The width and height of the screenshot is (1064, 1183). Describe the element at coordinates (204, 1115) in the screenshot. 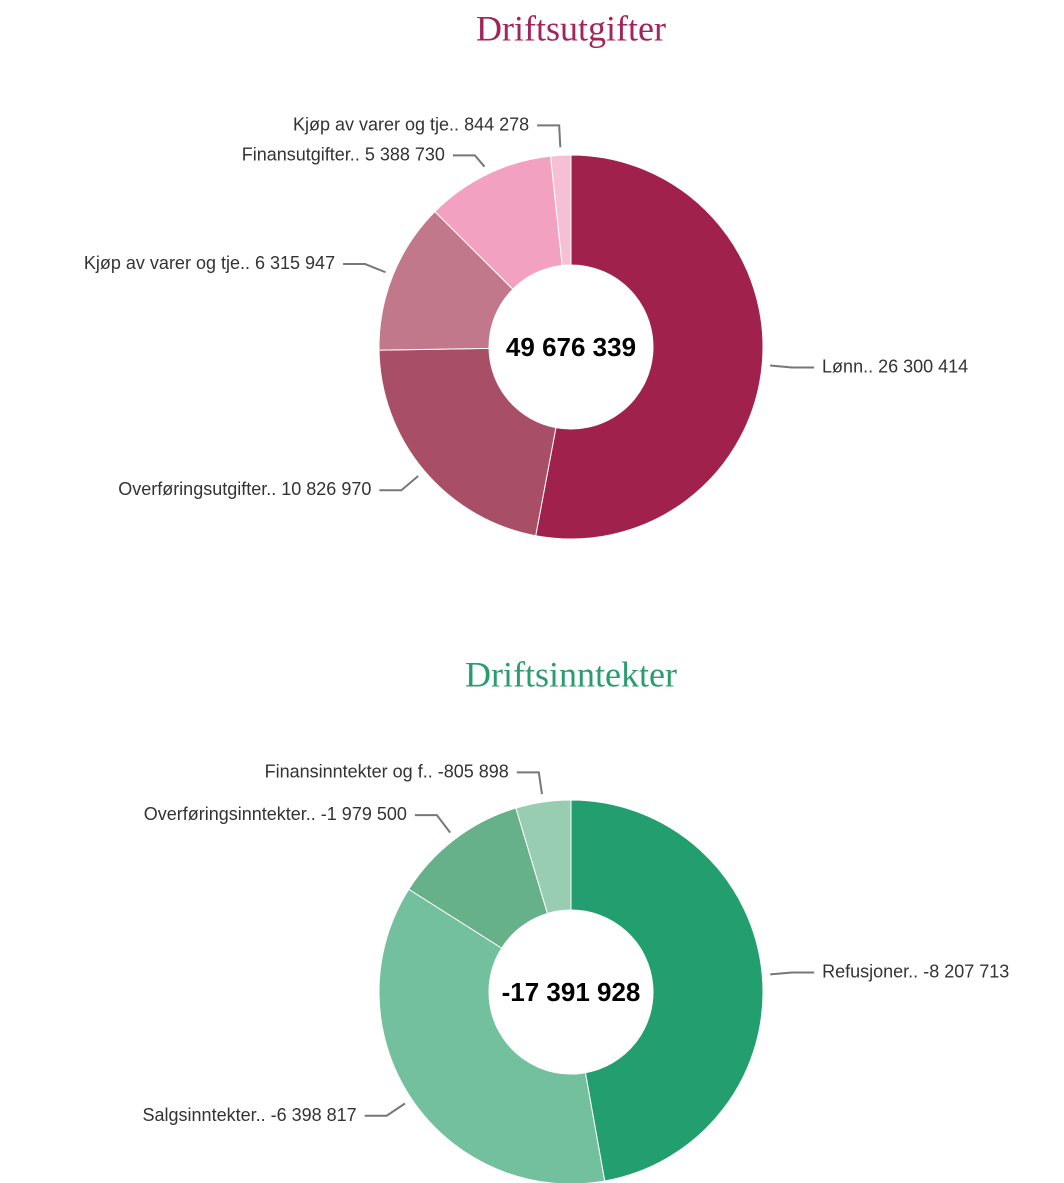

I see `category-label: Salgsinntekter..` at that location.